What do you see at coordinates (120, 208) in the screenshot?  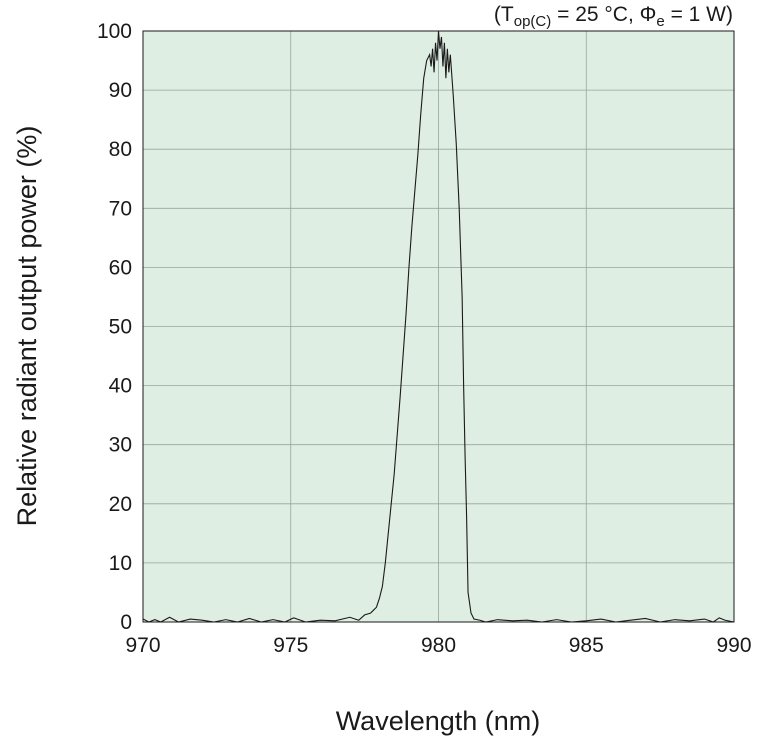 I see `y-tick-label: 70` at bounding box center [120, 208].